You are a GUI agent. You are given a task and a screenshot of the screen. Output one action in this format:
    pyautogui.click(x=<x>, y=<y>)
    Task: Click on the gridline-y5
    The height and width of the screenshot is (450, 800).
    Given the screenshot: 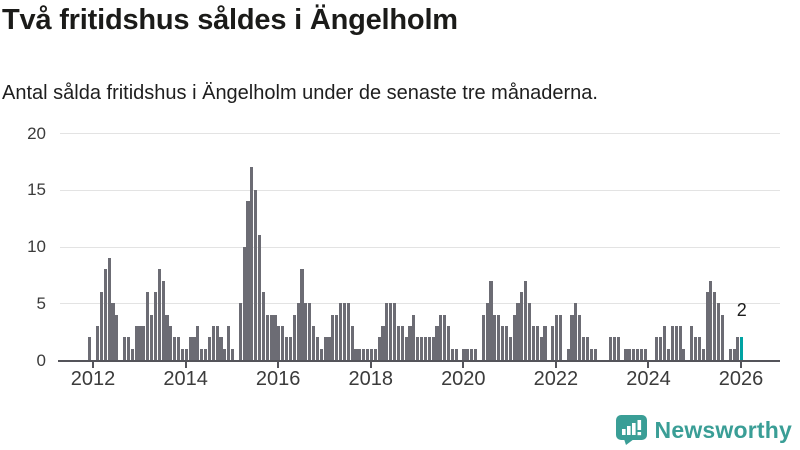 What is the action you would take?
    pyautogui.click(x=420, y=304)
    